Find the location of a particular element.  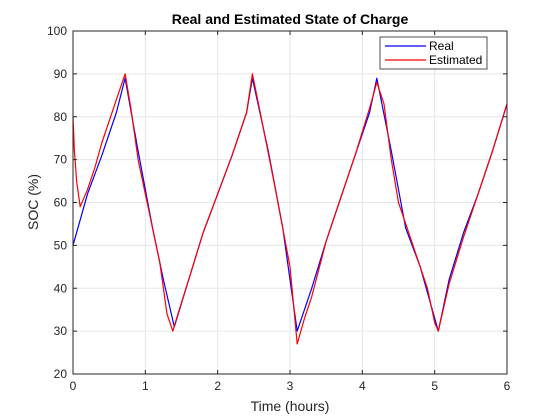

x-tick-label: 2 is located at coordinates (217, 386).